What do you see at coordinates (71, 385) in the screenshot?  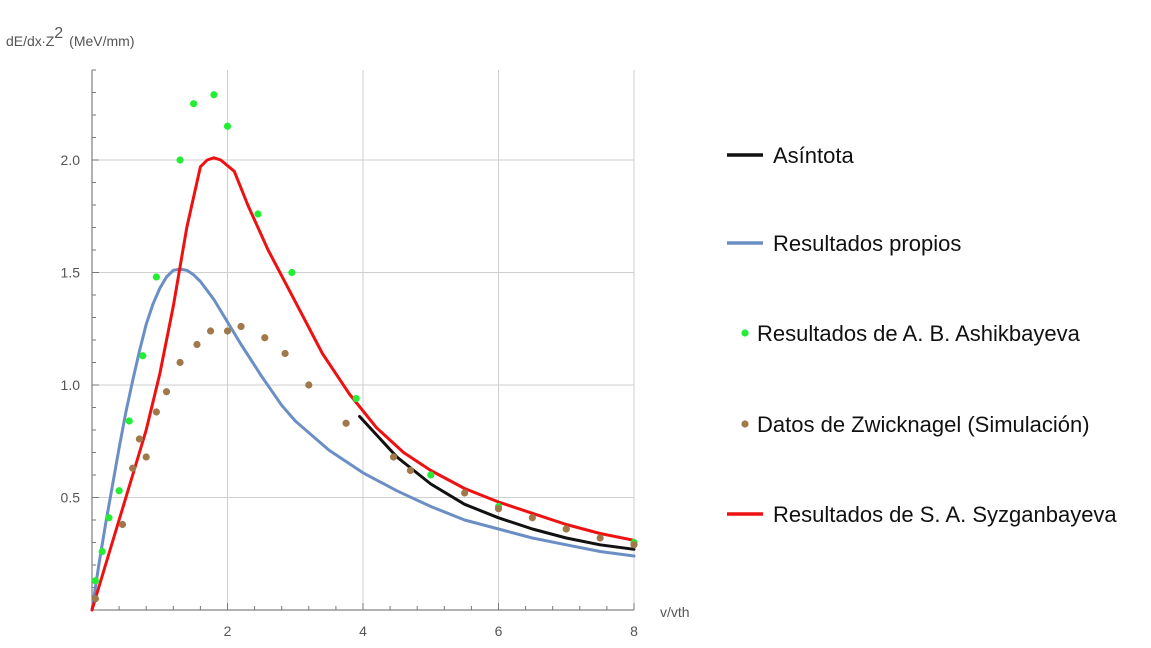 I see `y-tick-label: 1.0` at bounding box center [71, 385].